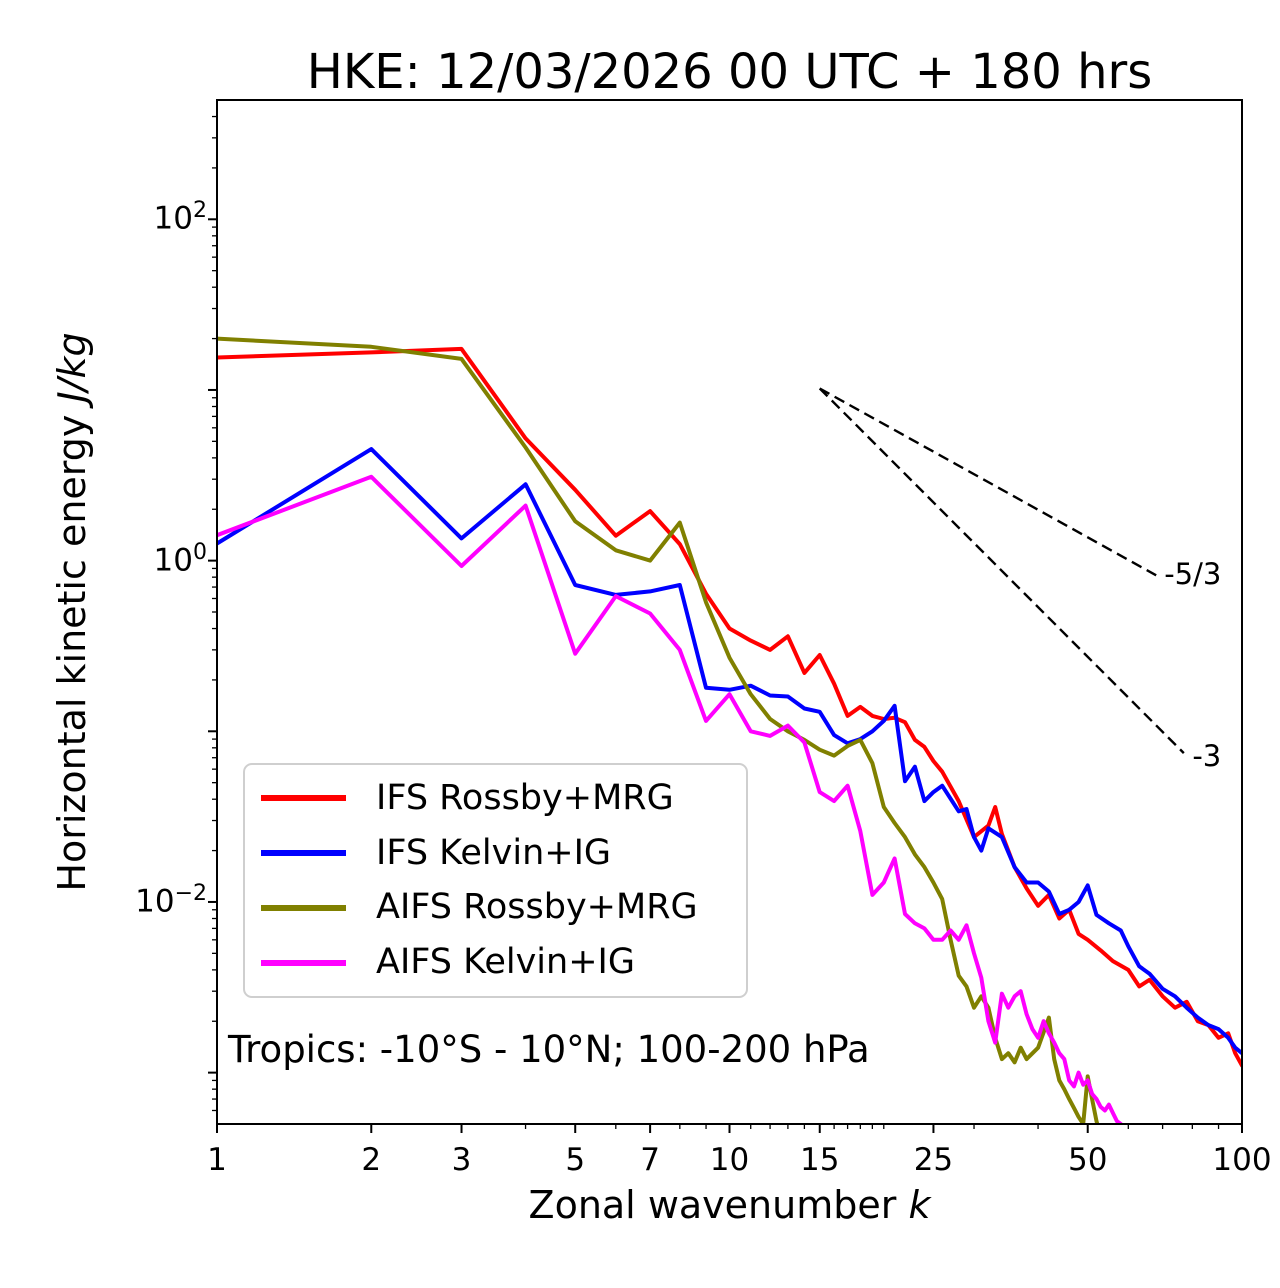 This screenshot has height=1288, width=1280. Describe the element at coordinates (729, 1160) in the screenshot. I see `x-tick-label-10: 10` at that location.